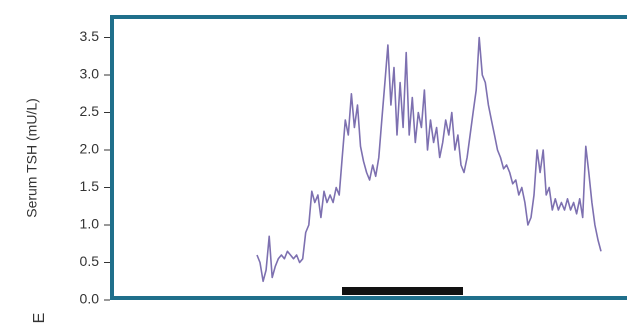  What do you see at coordinates (90, 186) in the screenshot?
I see `y-tick-label: 1.5` at bounding box center [90, 186].